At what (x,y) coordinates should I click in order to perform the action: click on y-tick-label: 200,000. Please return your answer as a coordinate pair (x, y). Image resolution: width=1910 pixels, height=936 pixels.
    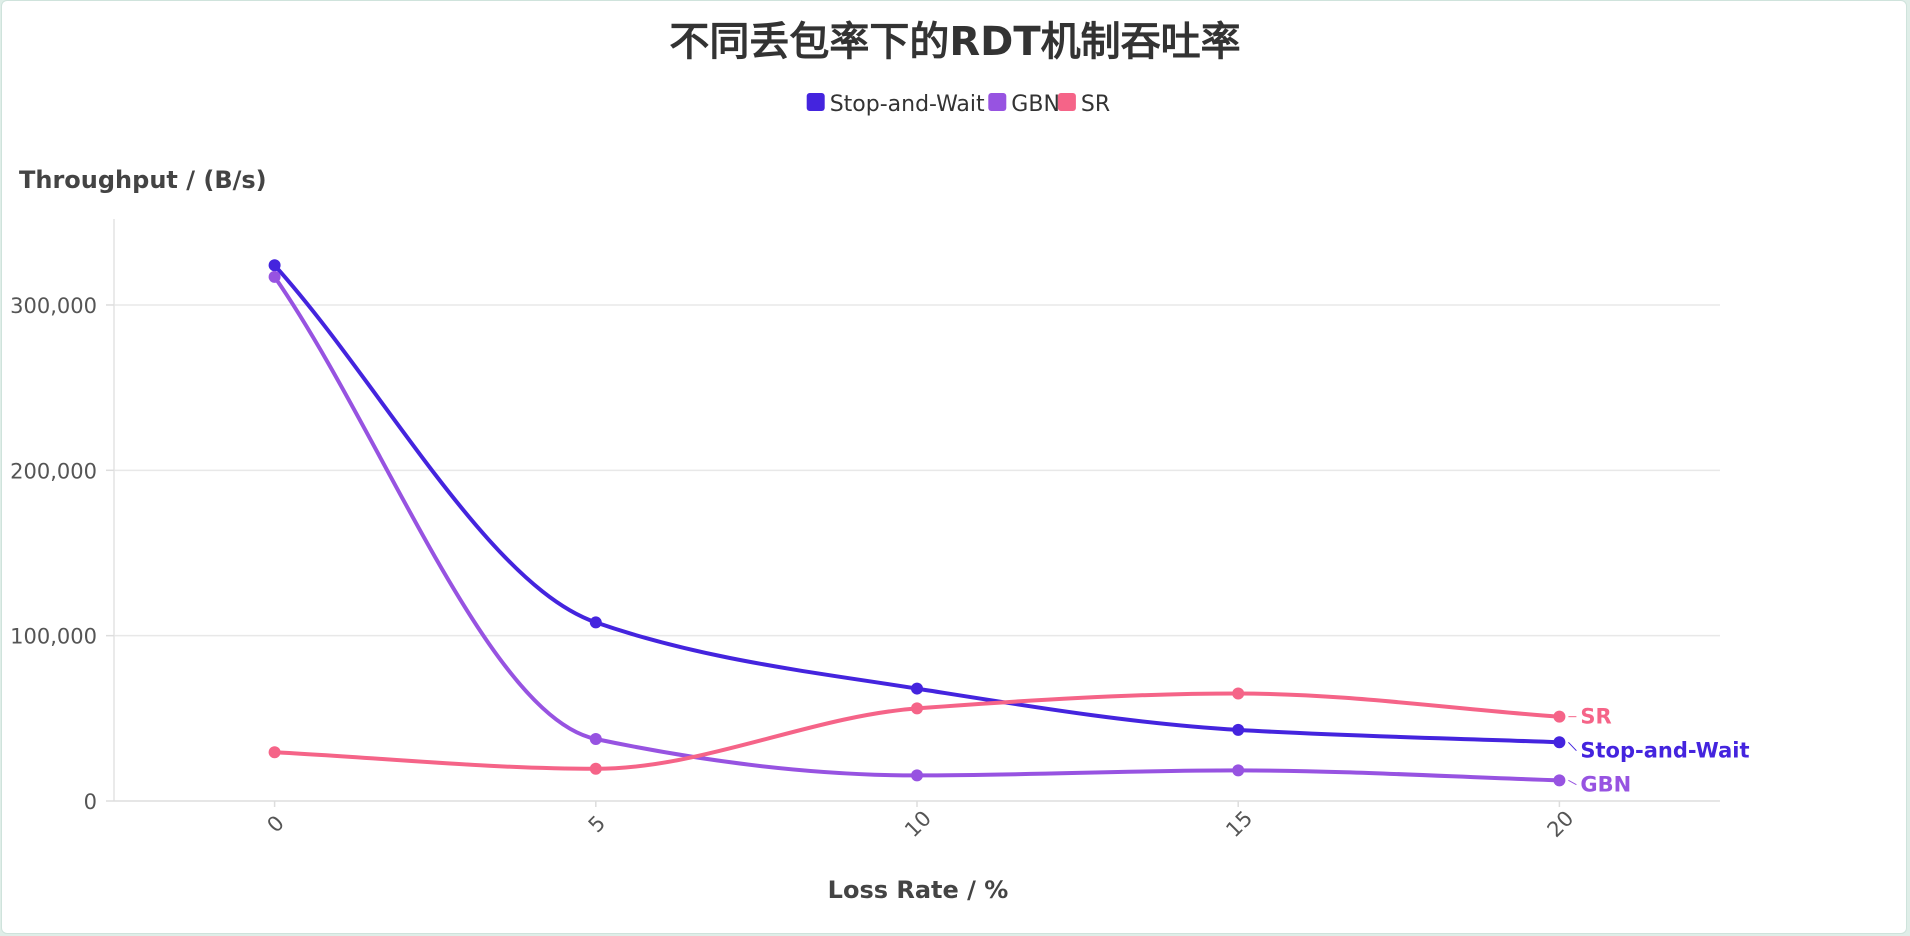
    Looking at the image, I should click on (53, 471).